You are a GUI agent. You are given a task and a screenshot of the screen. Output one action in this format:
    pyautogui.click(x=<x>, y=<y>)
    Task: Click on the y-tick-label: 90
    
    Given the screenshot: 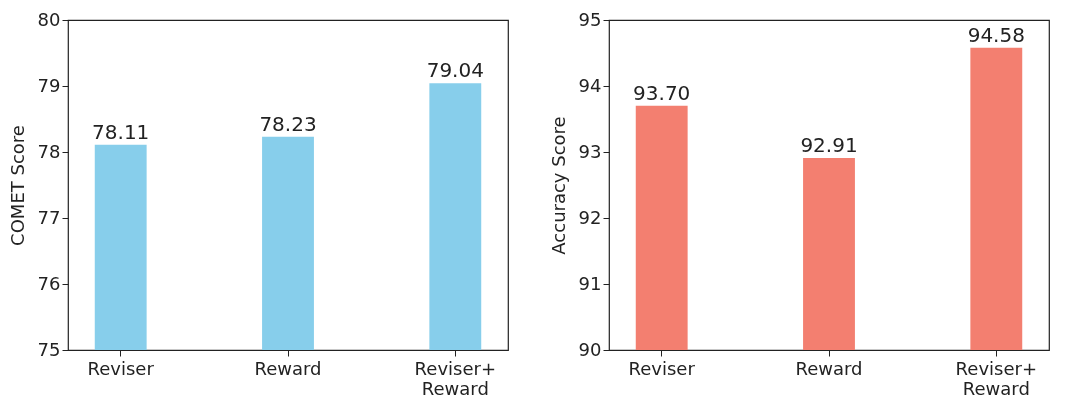 What is the action you would take?
    pyautogui.click(x=590, y=349)
    